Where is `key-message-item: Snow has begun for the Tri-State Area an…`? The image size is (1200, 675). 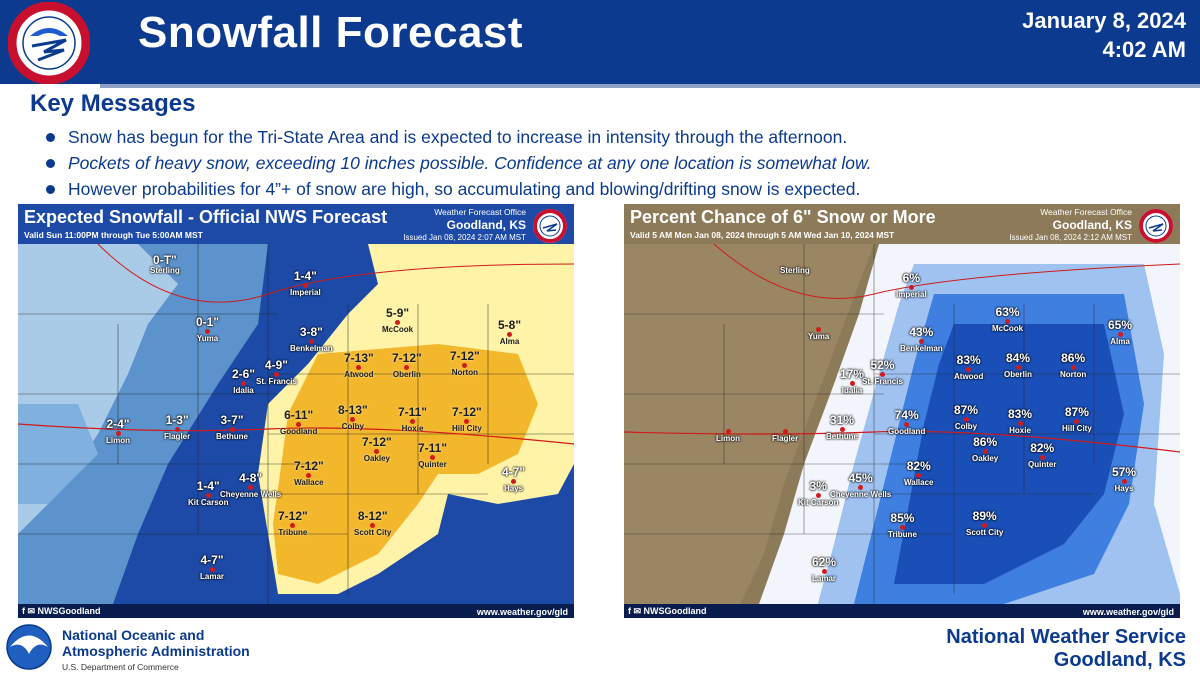
key-message-item: Snow has begun for the Tri-State Area an… is located at coordinates (613, 137).